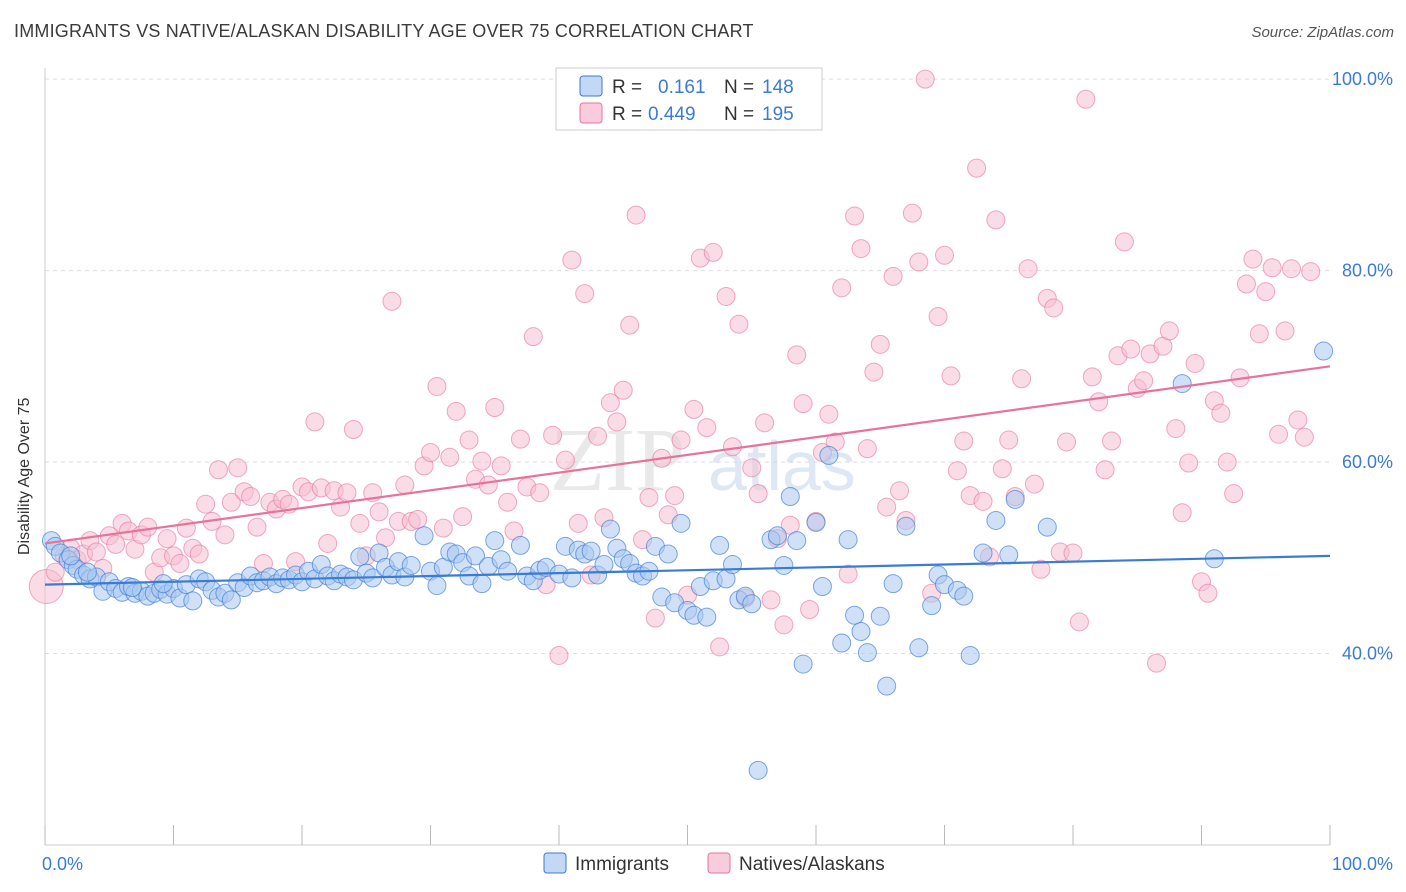 The image size is (1406, 892). What do you see at coordinates (627, 87) in the screenshot?
I see `legend-r-label-1: R =` at bounding box center [627, 87].